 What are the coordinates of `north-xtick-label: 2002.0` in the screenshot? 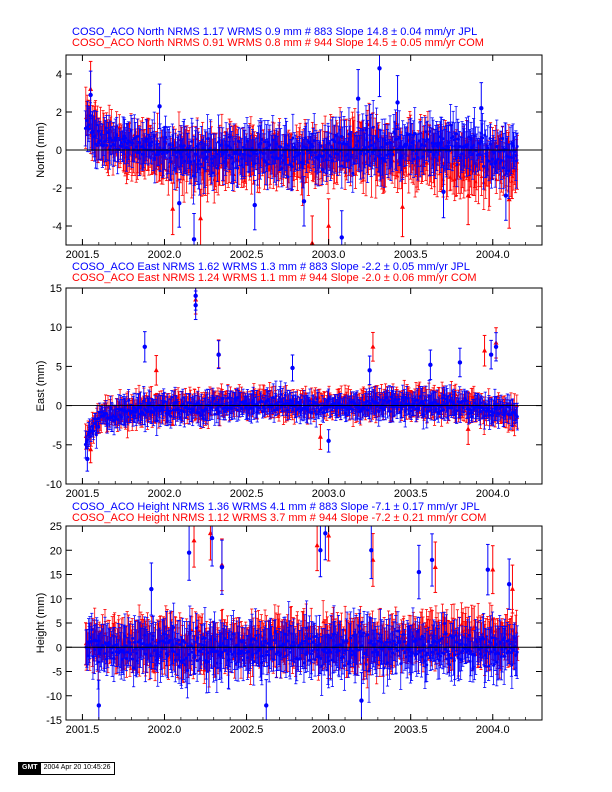 It's located at (165, 255).